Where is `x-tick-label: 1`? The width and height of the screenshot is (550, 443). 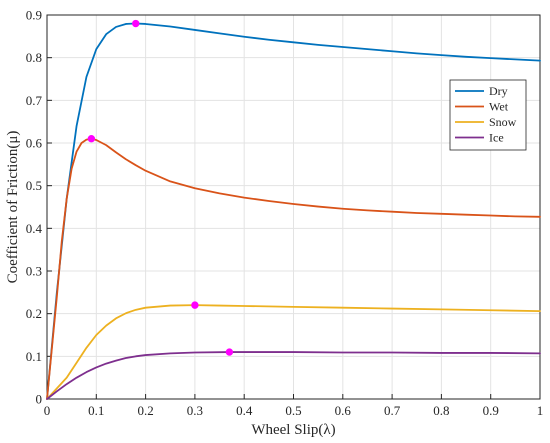
x-tick-label: 1 is located at coordinates (540, 410).